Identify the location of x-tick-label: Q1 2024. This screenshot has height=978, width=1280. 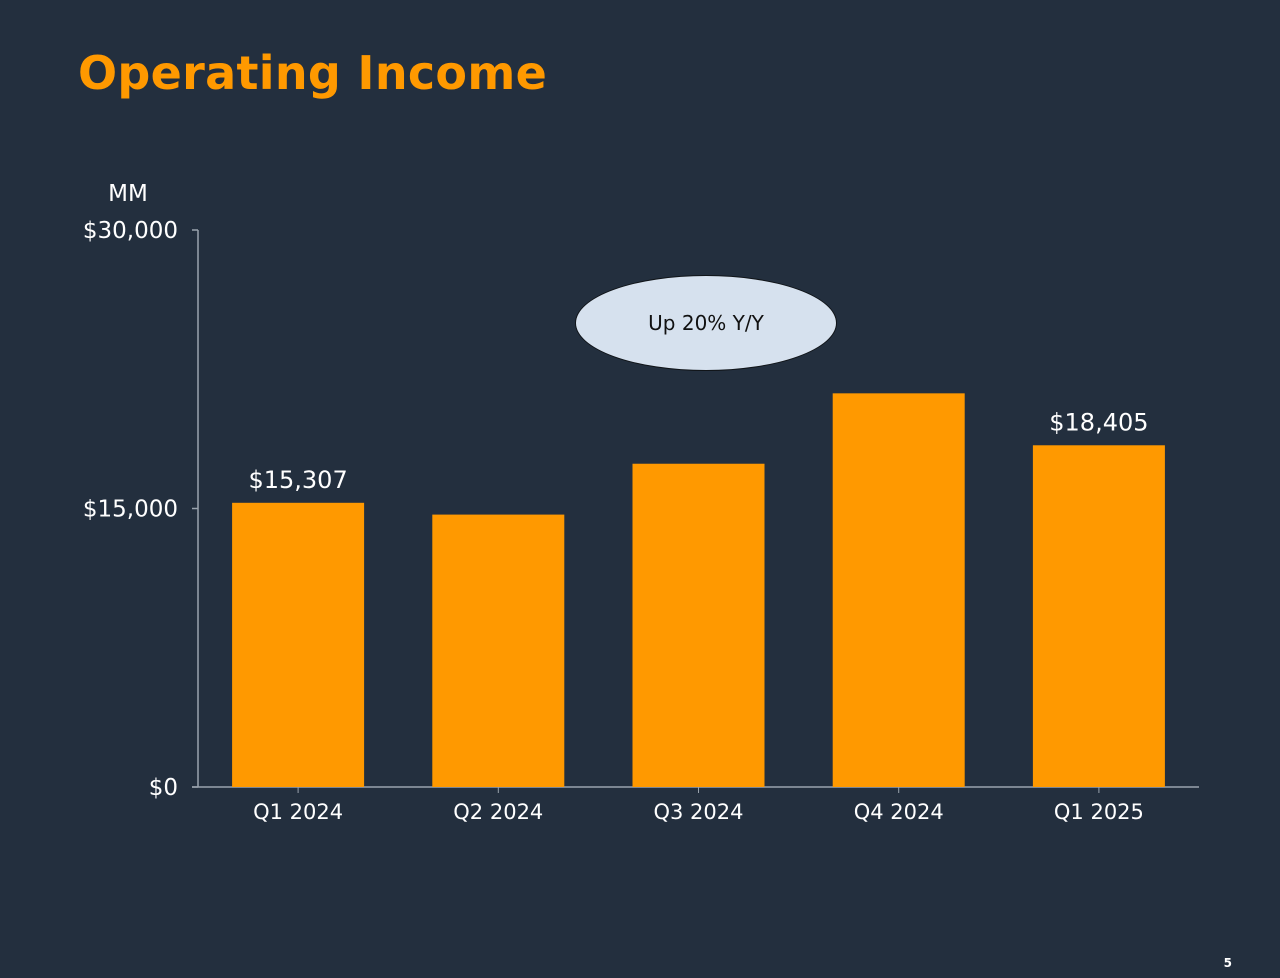
(298, 812).